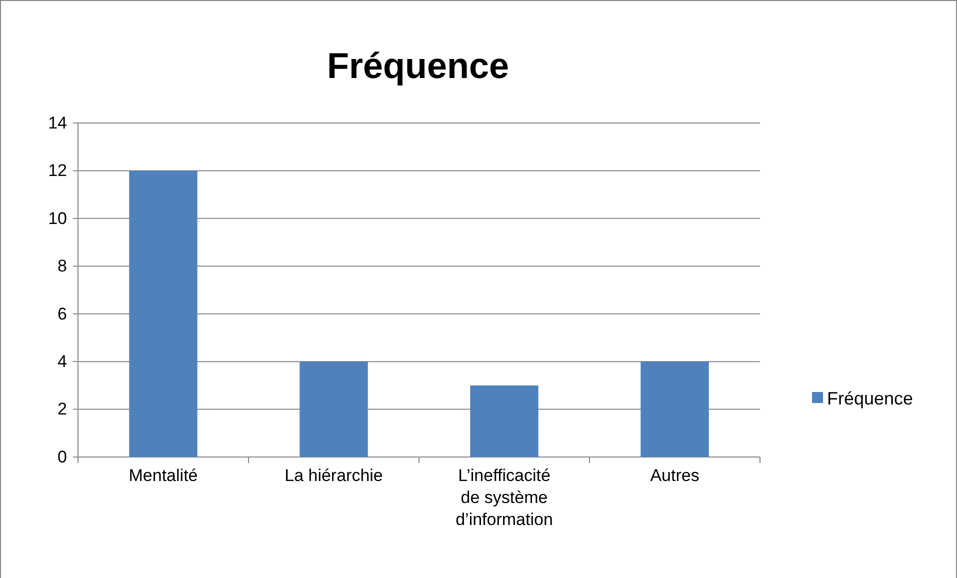 This screenshot has width=957, height=578. Describe the element at coordinates (57, 122) in the screenshot. I see `y-tick-label: 14` at that location.